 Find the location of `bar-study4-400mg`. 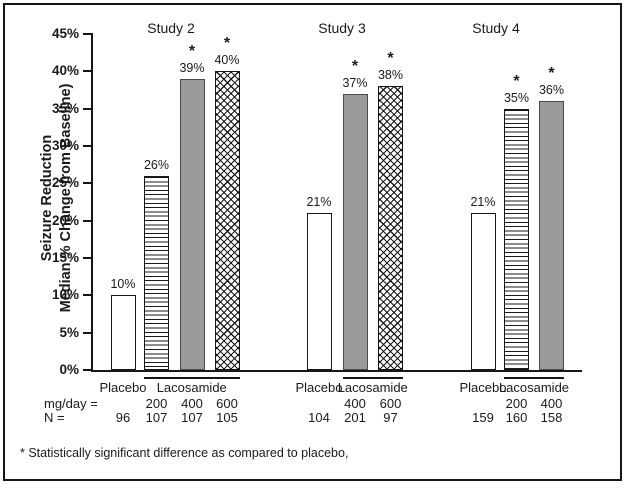

bar-study4-400mg is located at coordinates (551, 235).